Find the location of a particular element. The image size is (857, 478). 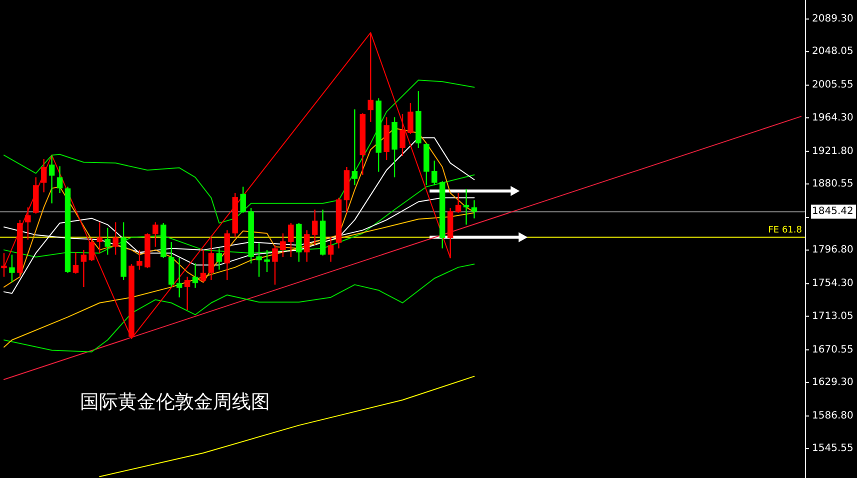

text: 国际黄金伦敦金周线图 is located at coordinates (175, 402).